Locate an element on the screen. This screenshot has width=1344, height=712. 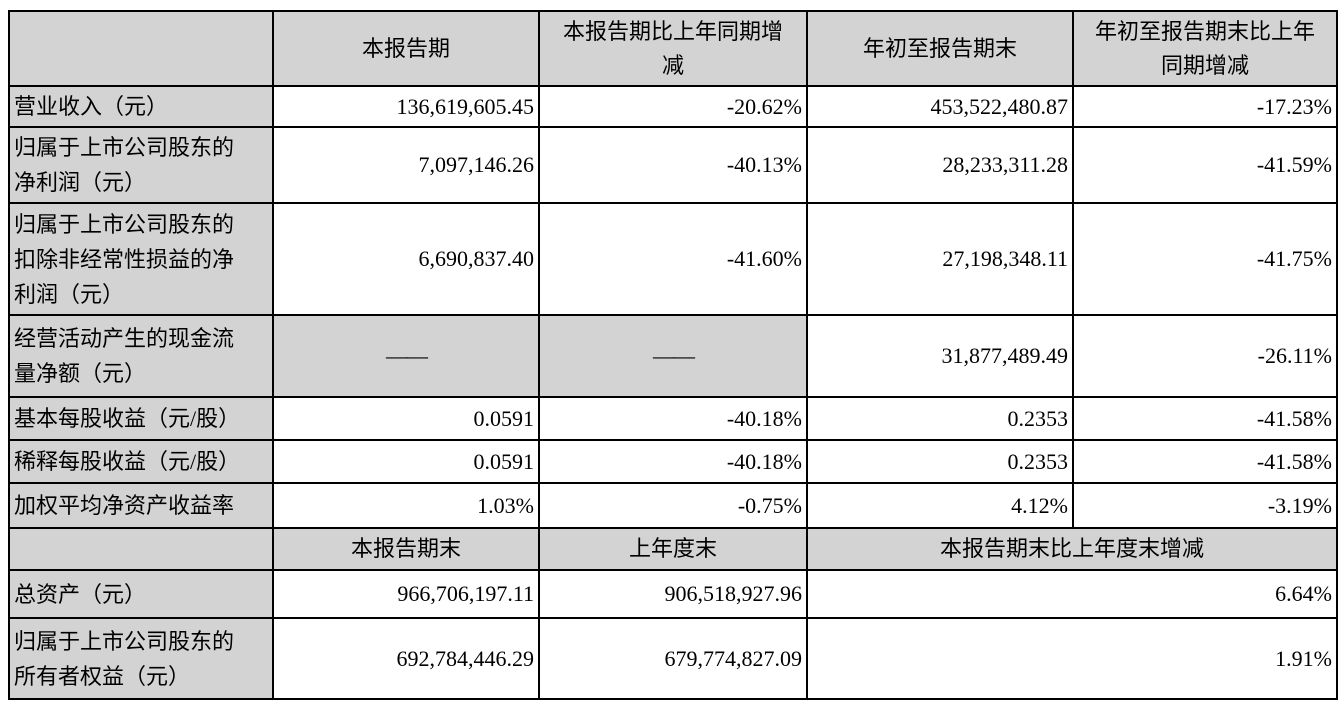
merged-value-cell: 6.64% is located at coordinates (1072, 594).